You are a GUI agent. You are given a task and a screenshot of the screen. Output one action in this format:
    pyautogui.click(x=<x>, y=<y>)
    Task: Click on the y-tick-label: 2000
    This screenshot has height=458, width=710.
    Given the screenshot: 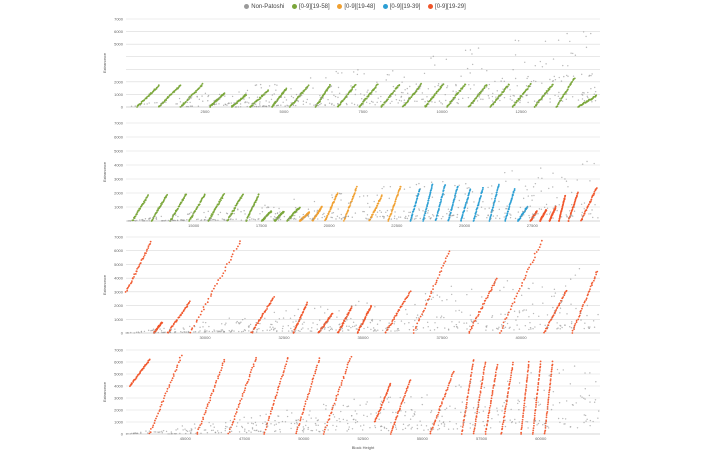 What is the action you would take?
    pyautogui.click(x=119, y=410)
    